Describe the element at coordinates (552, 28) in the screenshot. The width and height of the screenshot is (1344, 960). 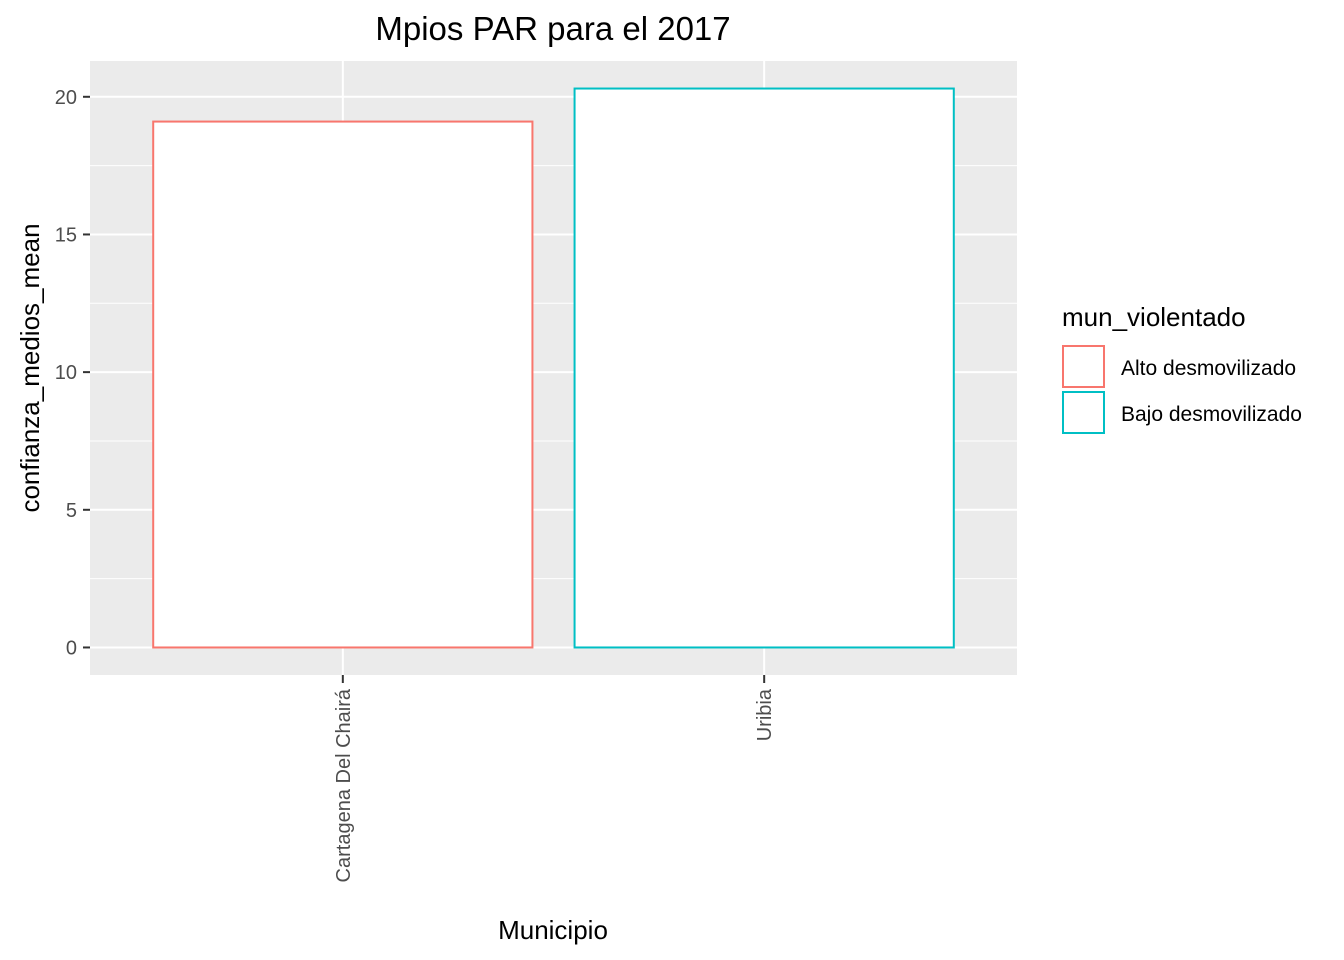
I see `chart-title: Mpios PAR para el 2017` at that location.